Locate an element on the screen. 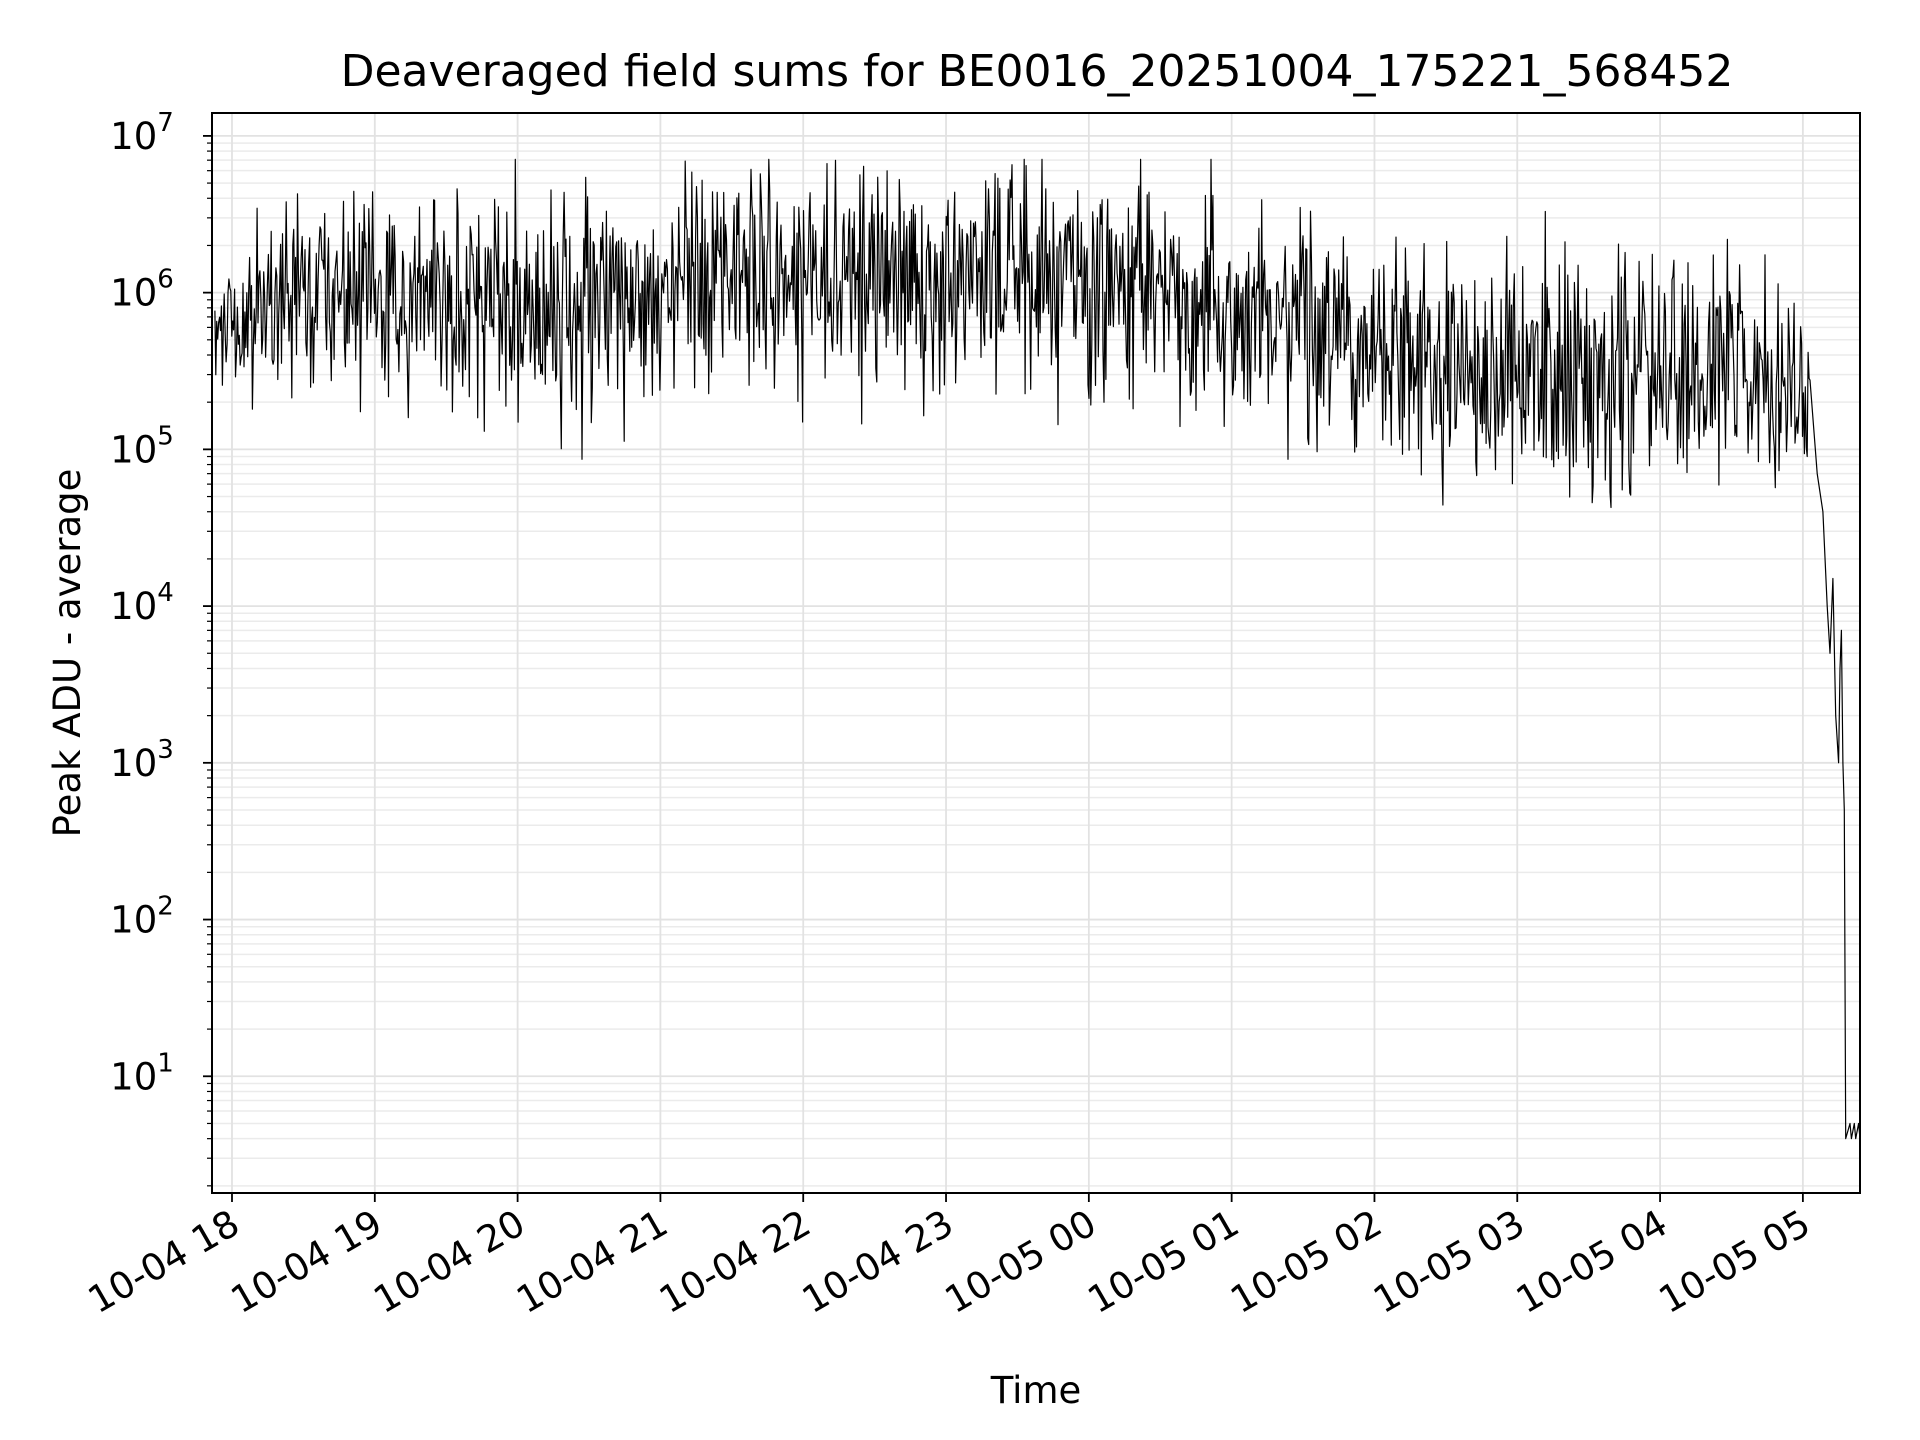 This screenshot has width=1920, height=1440. x-axis-label: Time is located at coordinates (1036, 1390).